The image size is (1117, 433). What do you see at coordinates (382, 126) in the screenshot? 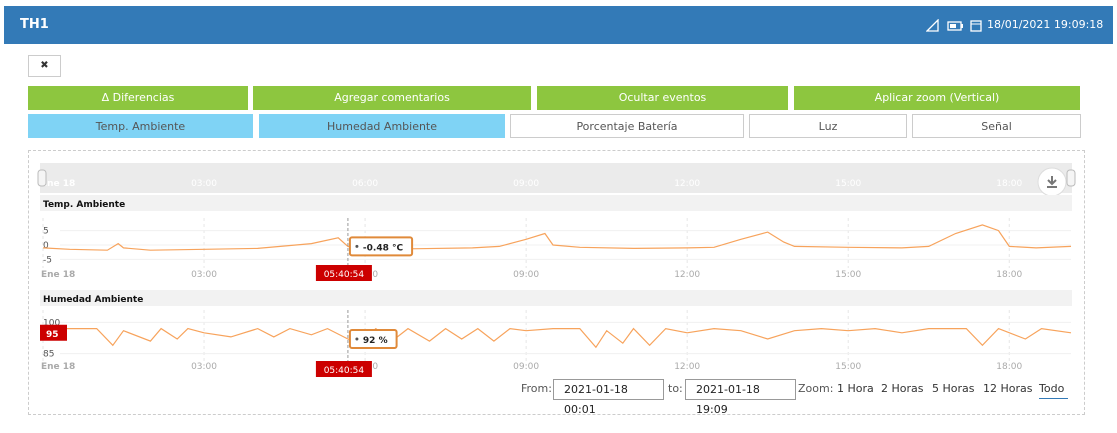
I see `series-tab: Humedad Ambiente` at bounding box center [382, 126].